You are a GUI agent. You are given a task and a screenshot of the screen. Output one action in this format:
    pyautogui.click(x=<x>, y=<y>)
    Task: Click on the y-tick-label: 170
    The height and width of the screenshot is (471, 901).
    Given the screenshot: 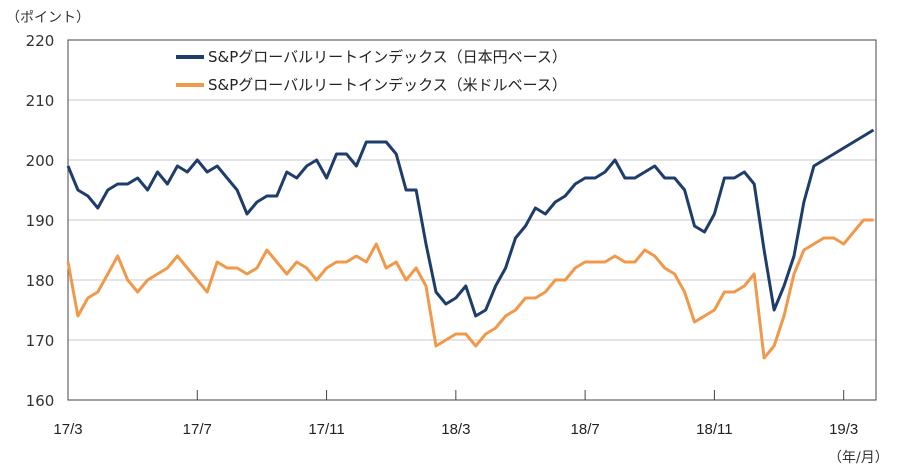 What is the action you would take?
    pyautogui.click(x=40, y=341)
    